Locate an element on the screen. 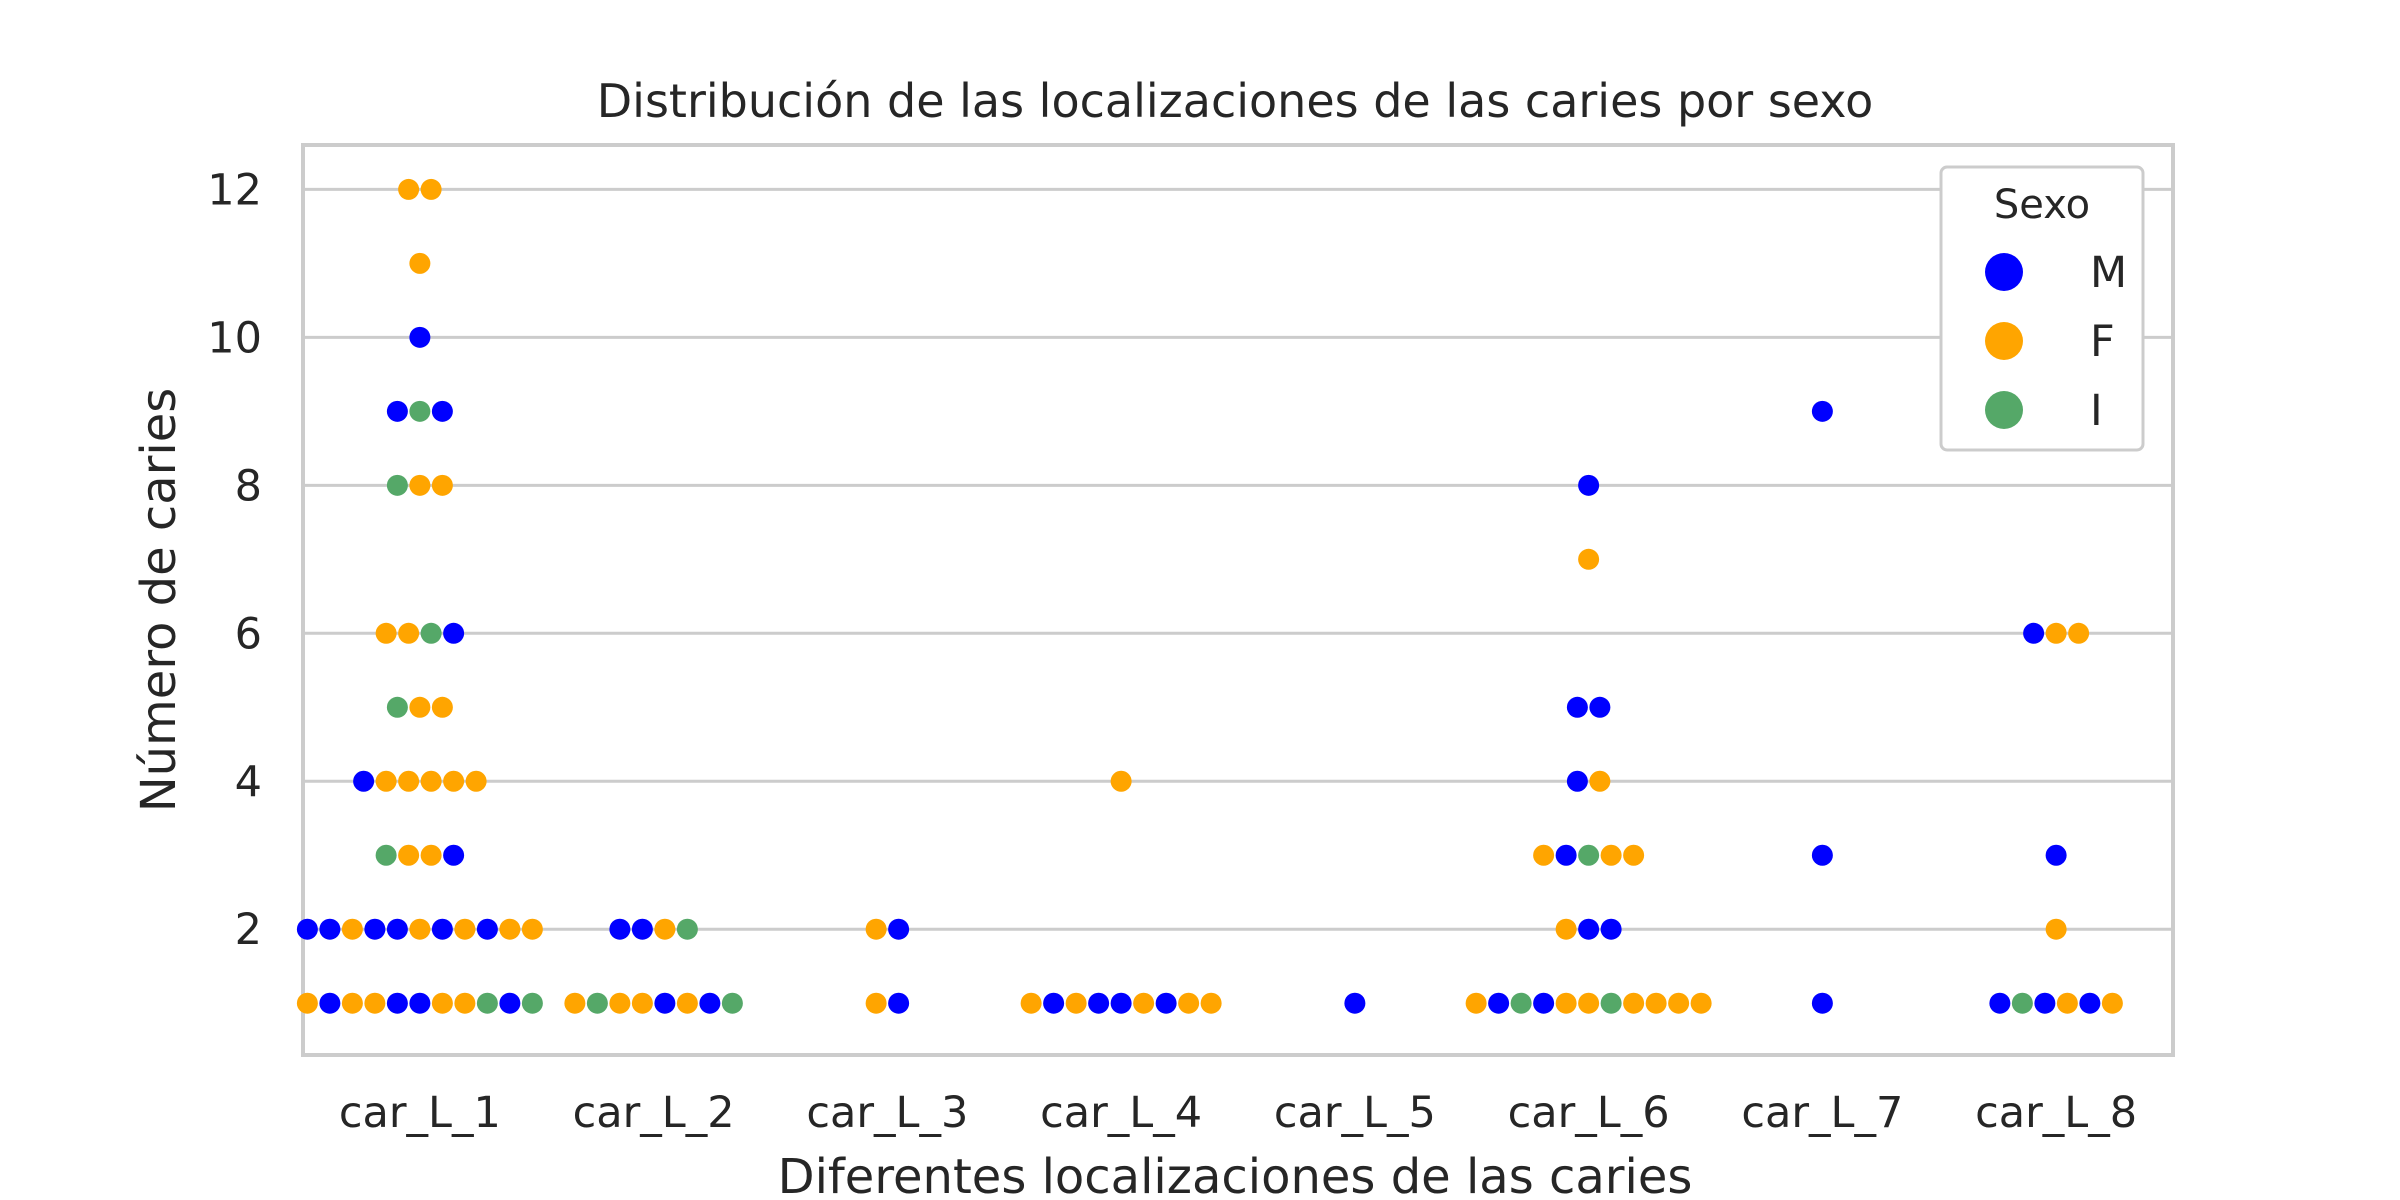 The width and height of the screenshot is (2400, 1200). point-car_L_8-6-M is located at coordinates (2034, 633).